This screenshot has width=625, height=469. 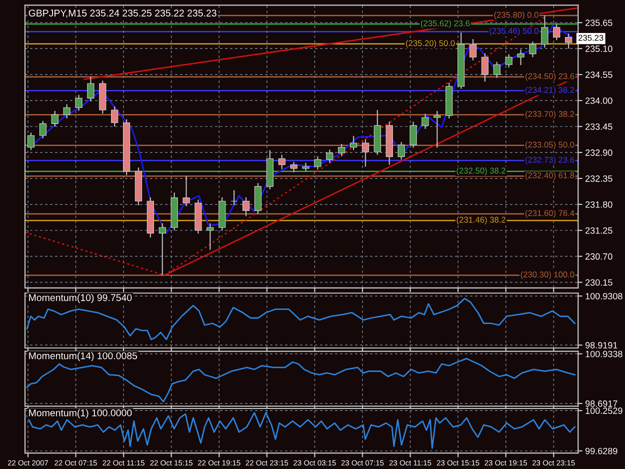 What do you see at coordinates (549, 90) in the screenshot?
I see `ref-line-label: (234.21) 38.2` at bounding box center [549, 90].